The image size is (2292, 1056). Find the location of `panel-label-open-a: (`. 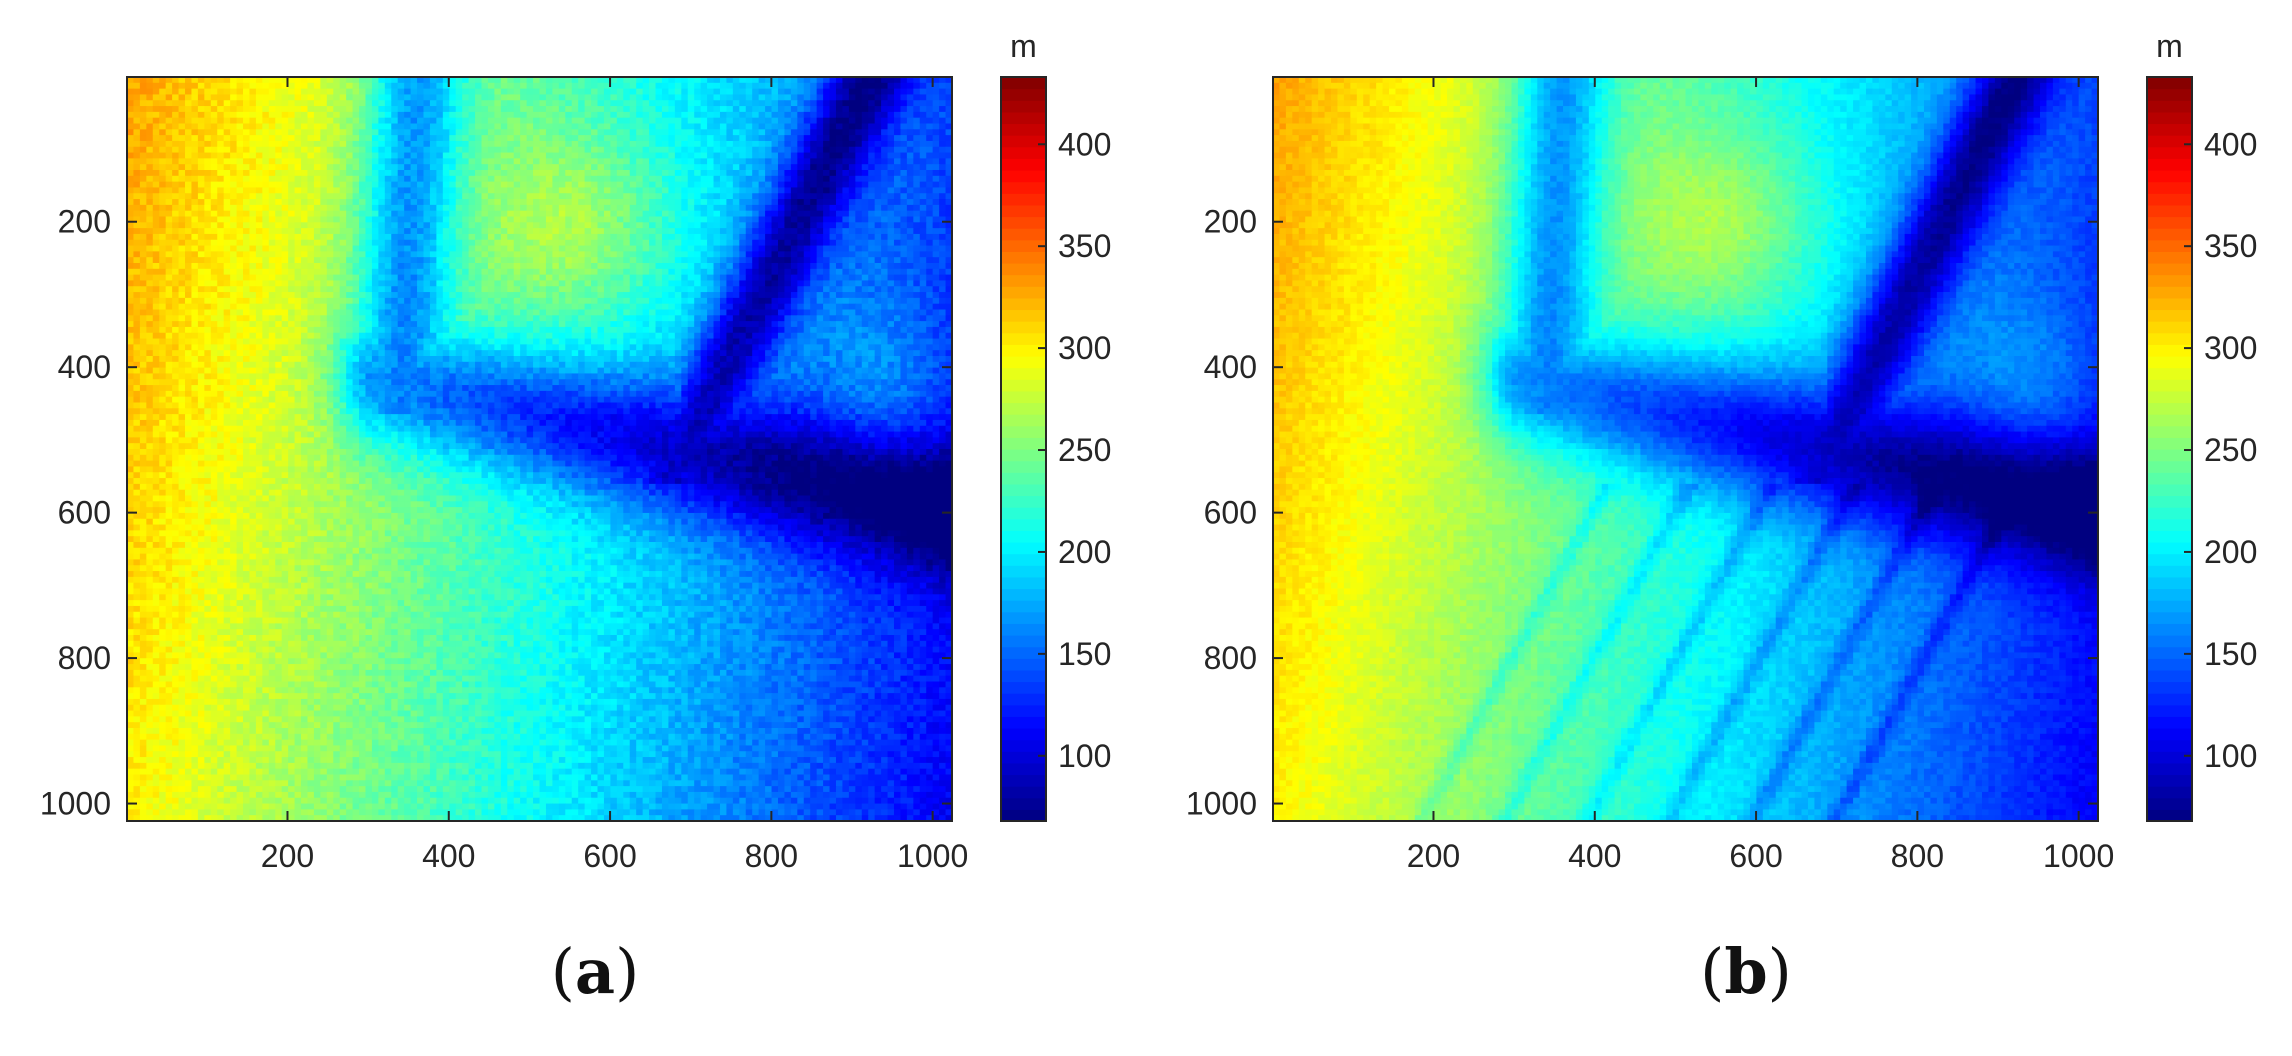

panel-label-open-a: ( is located at coordinates (563, 971).